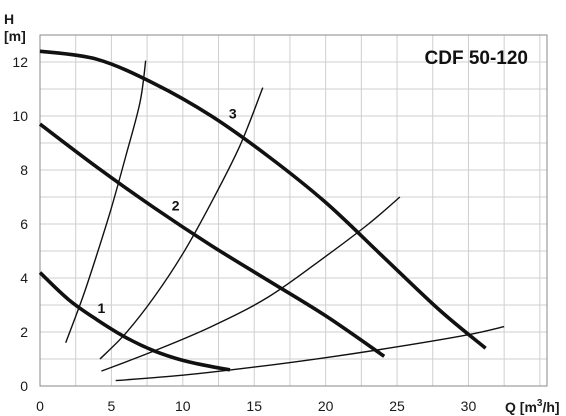 This screenshot has width=566, height=416. Describe the element at coordinates (326, 406) in the screenshot. I see `x-tick-label: 20` at that location.